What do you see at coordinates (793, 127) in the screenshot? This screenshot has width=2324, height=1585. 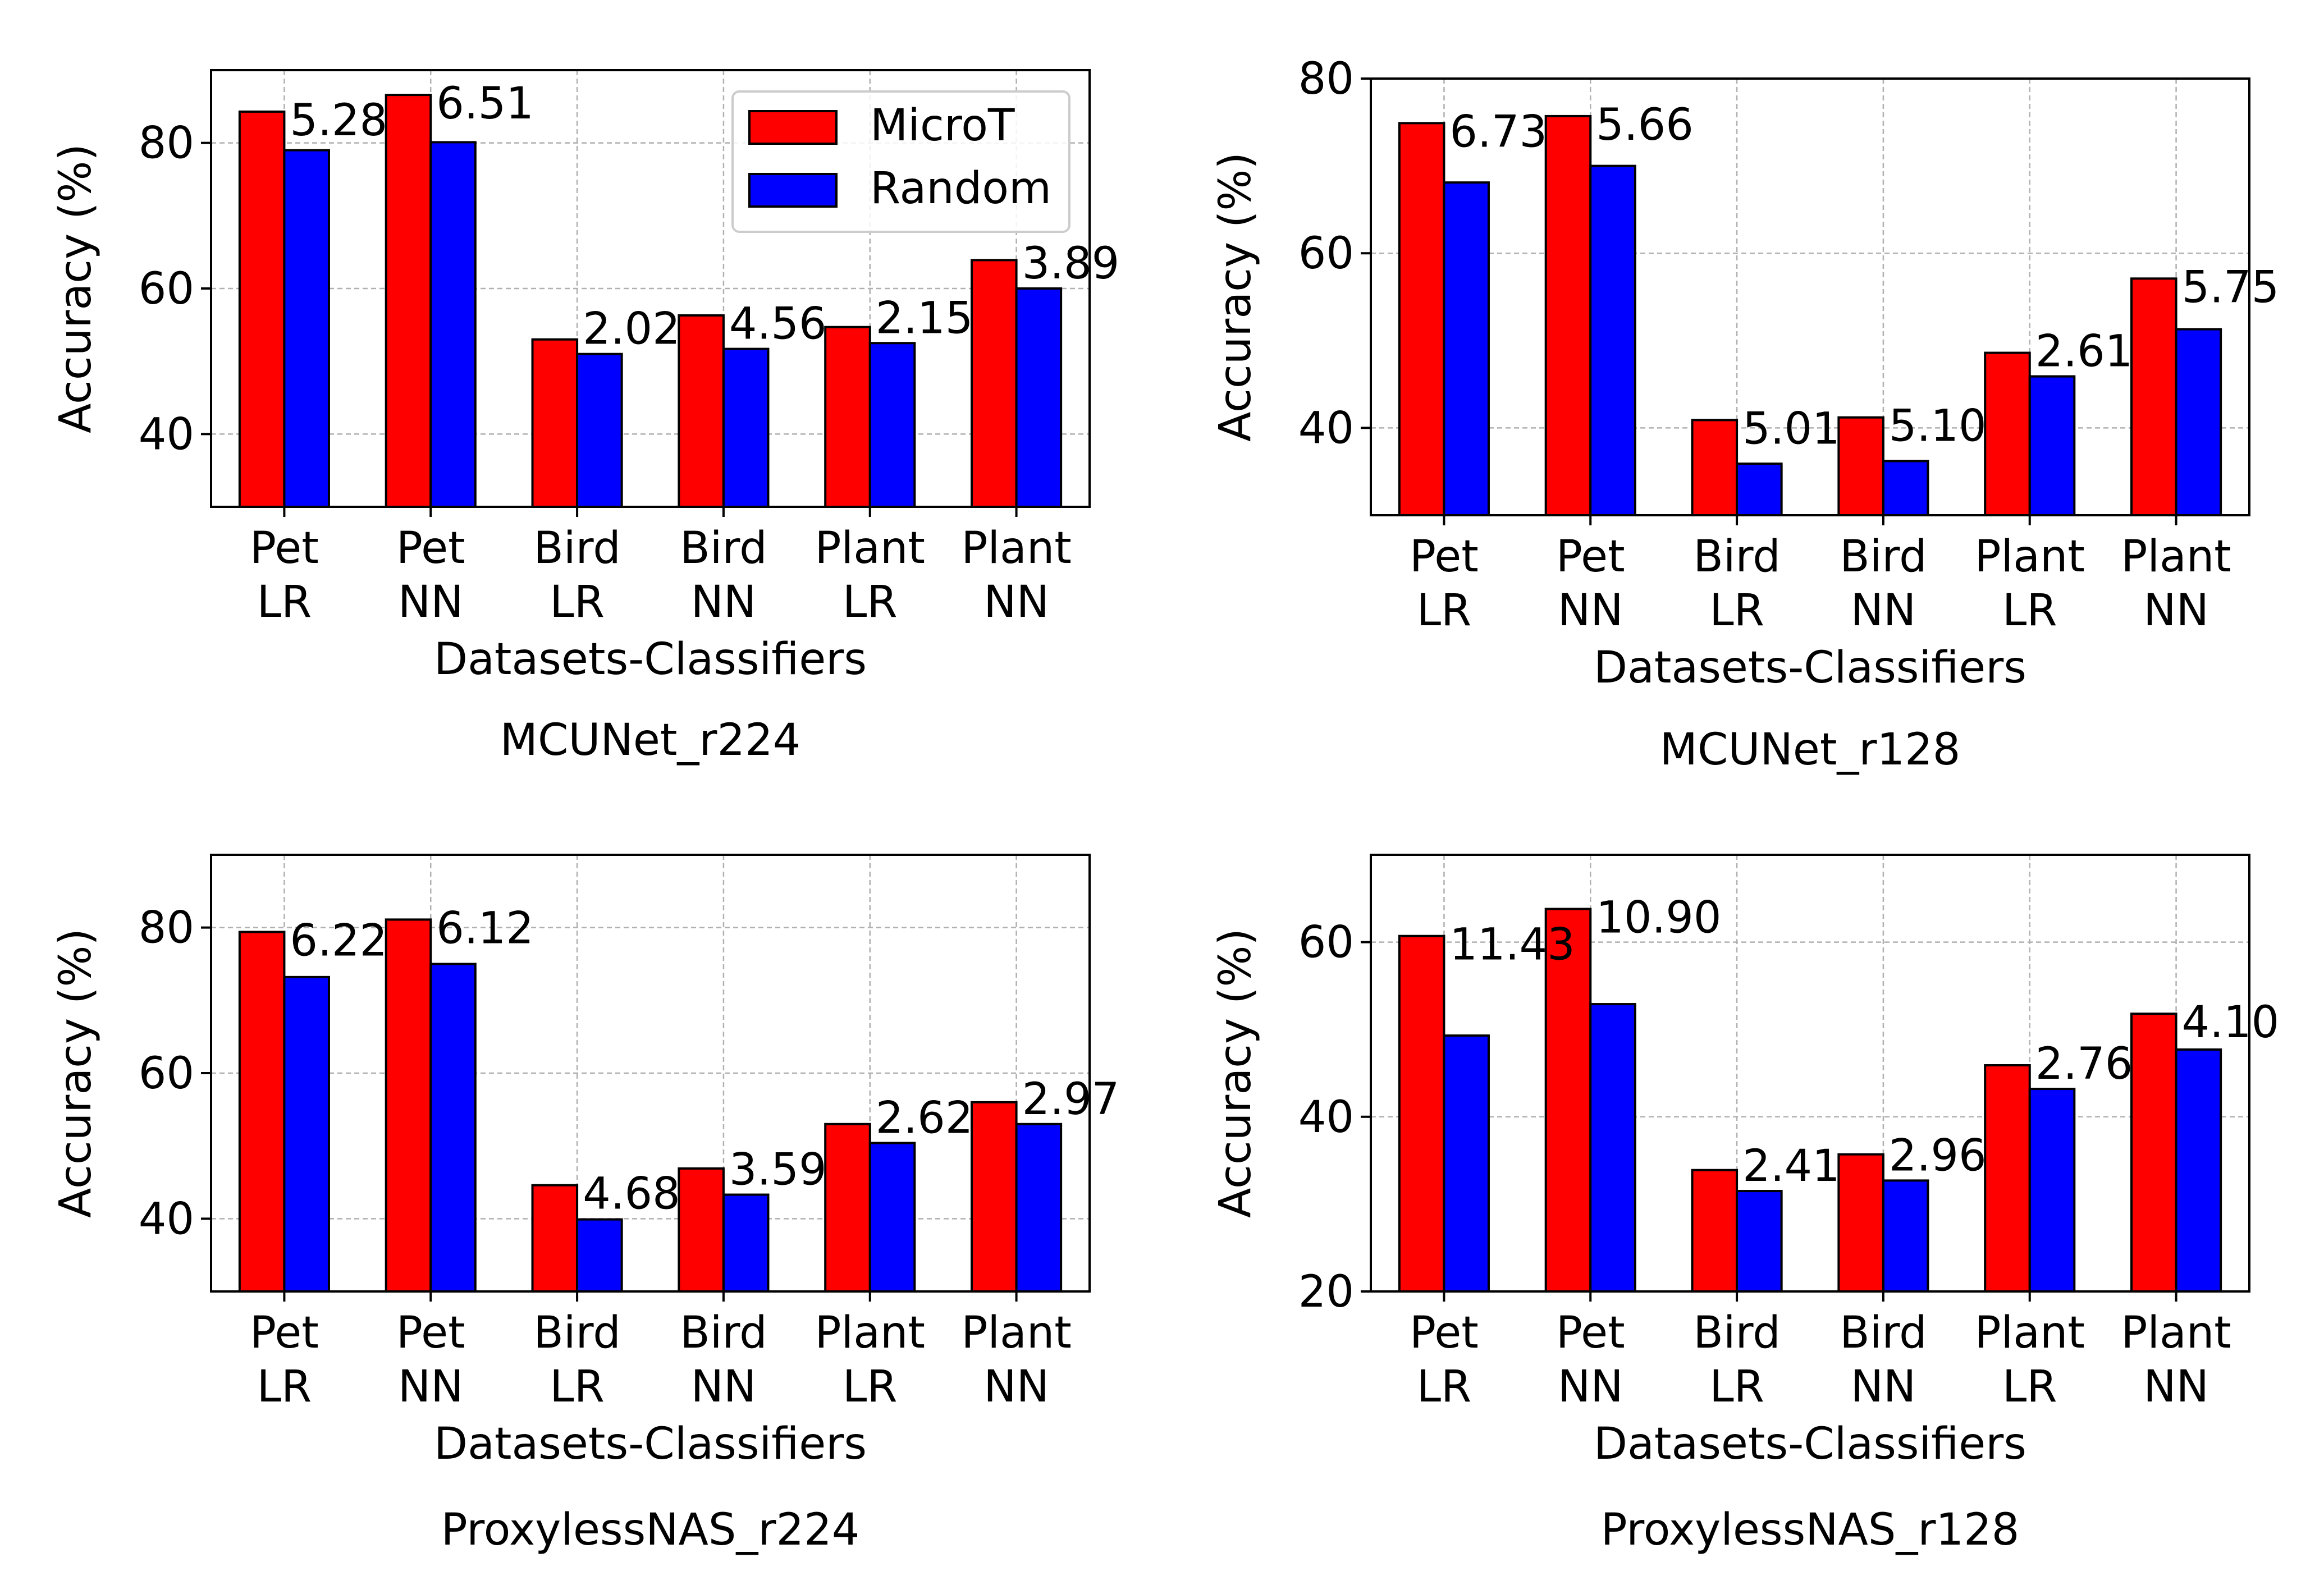 I see `legend-swatch-microt` at bounding box center [793, 127].